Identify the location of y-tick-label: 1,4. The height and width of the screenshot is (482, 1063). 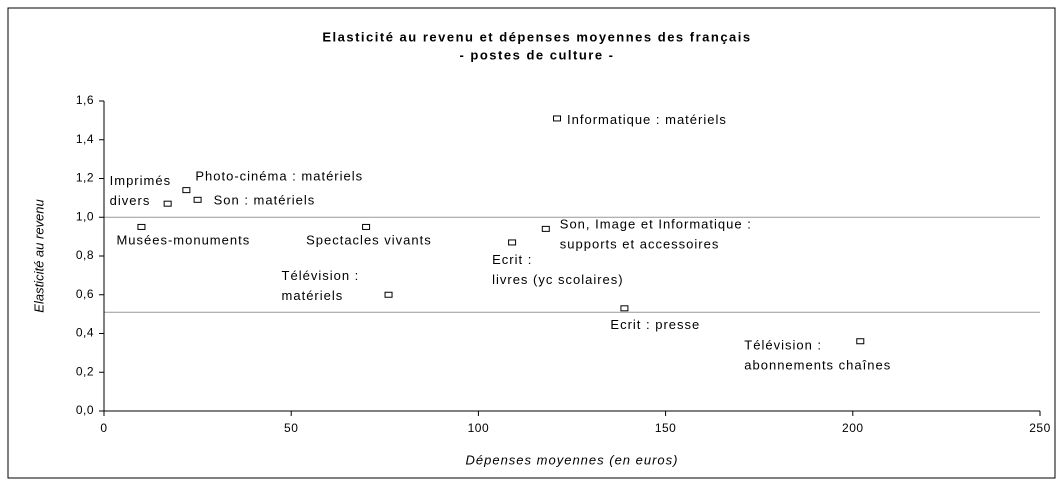
(85, 139).